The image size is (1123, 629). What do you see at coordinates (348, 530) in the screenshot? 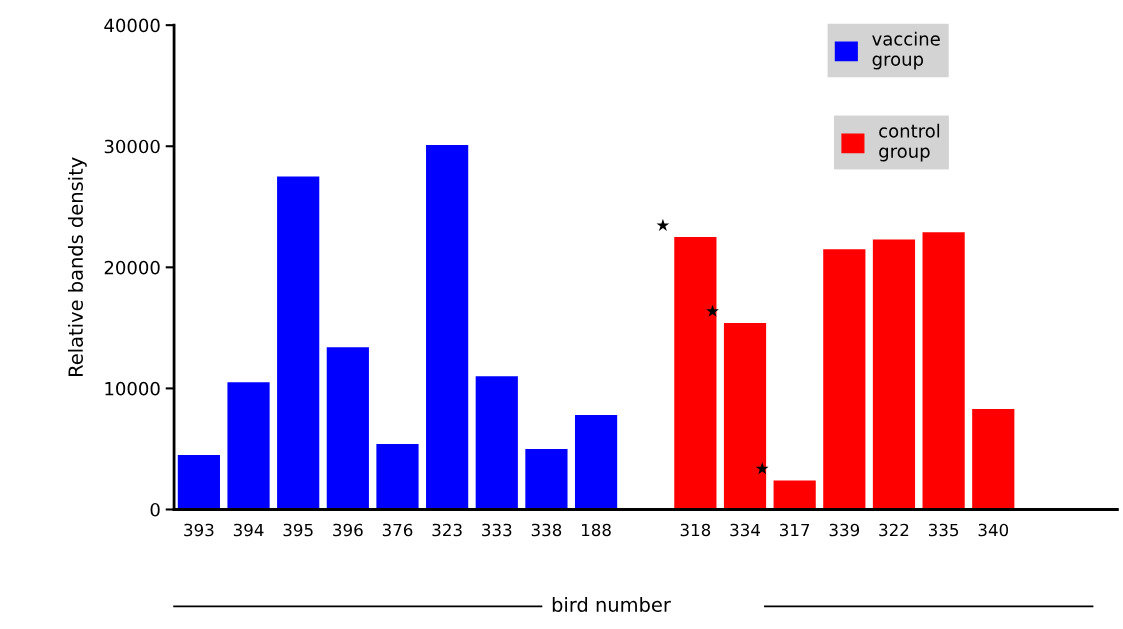
I see `x-tick-label: 396` at bounding box center [348, 530].